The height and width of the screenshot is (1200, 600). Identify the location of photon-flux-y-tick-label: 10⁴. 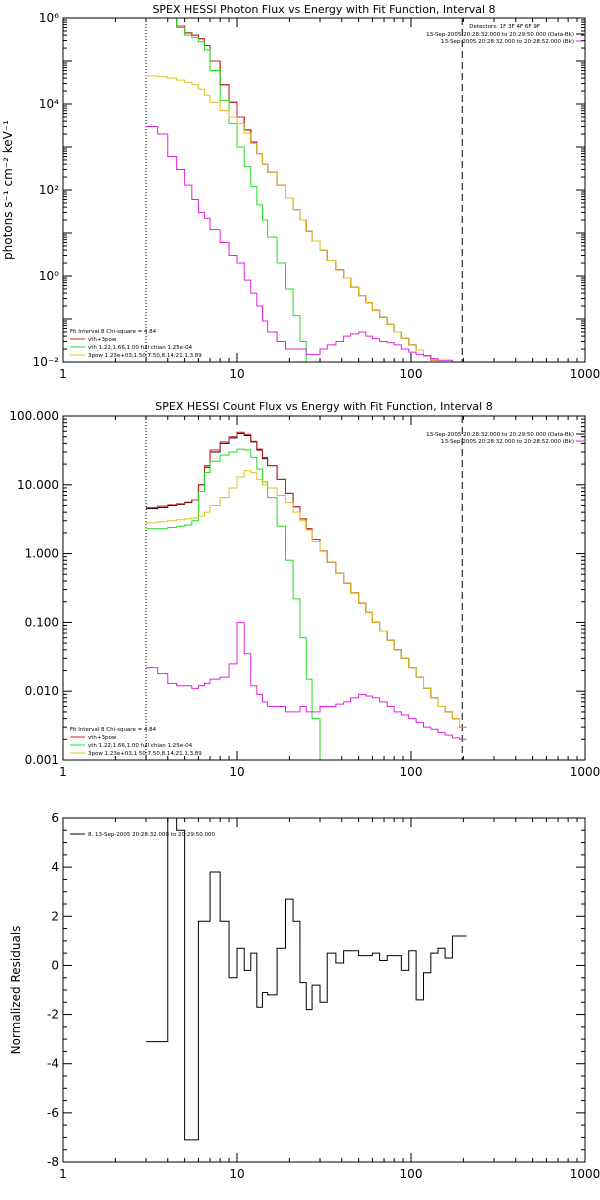
(49, 104).